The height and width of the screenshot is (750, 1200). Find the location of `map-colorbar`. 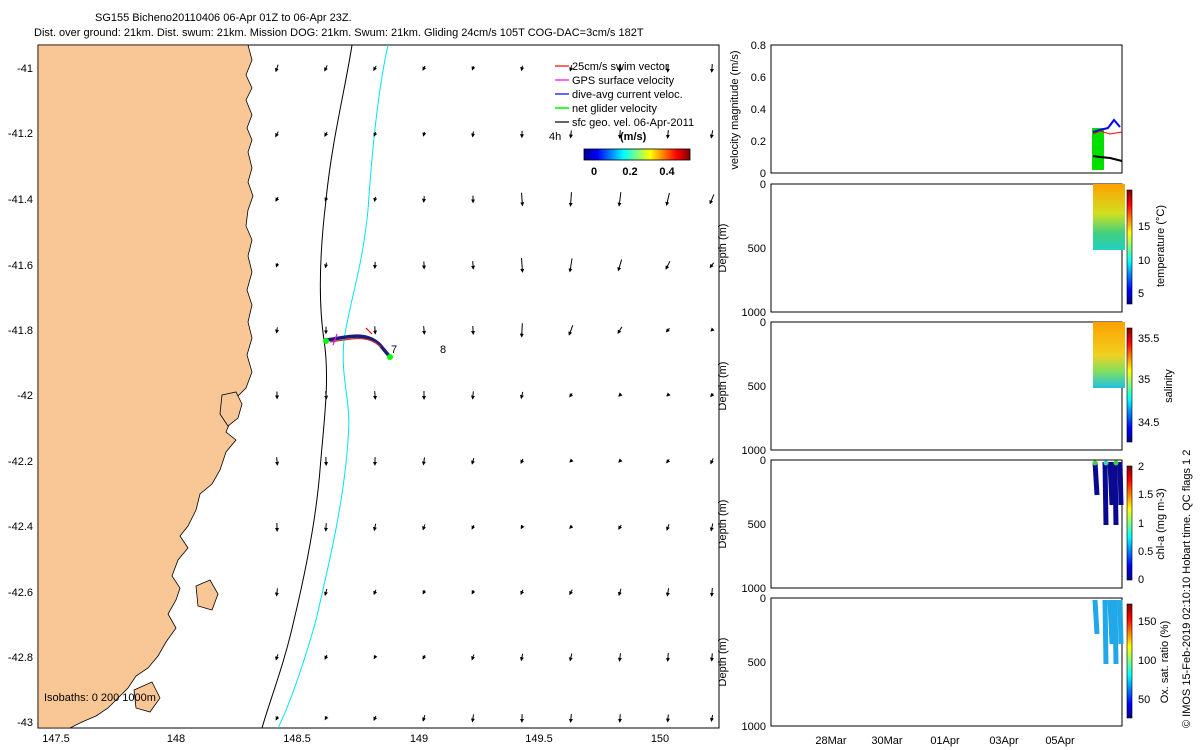

map-colorbar is located at coordinates (637, 154).